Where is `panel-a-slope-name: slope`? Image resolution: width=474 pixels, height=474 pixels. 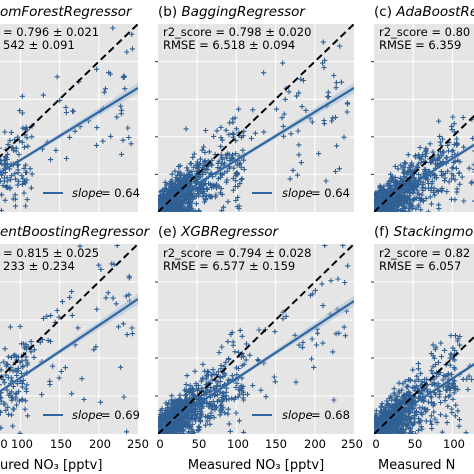 panel-a-slope-name: slope is located at coordinates (87, 193).